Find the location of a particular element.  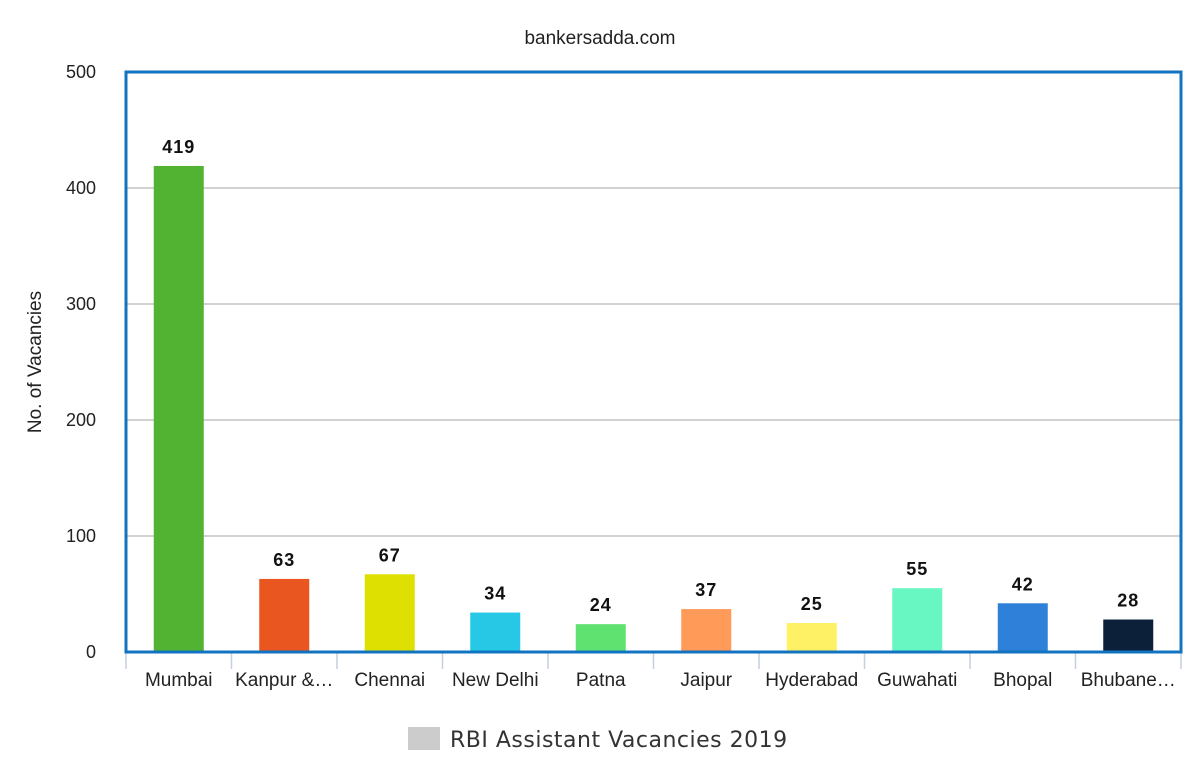

y-tick-label: 200 is located at coordinates (81, 420).